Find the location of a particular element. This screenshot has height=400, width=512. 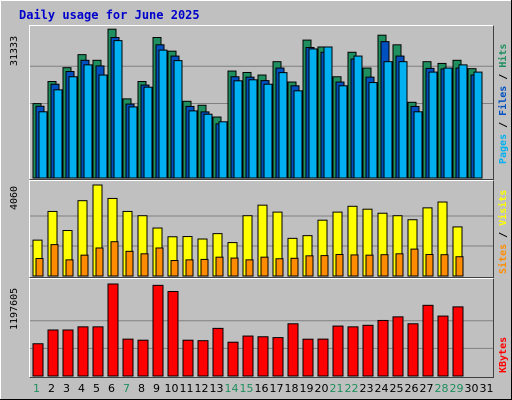

x-tick-label: 18 is located at coordinates (291, 388).